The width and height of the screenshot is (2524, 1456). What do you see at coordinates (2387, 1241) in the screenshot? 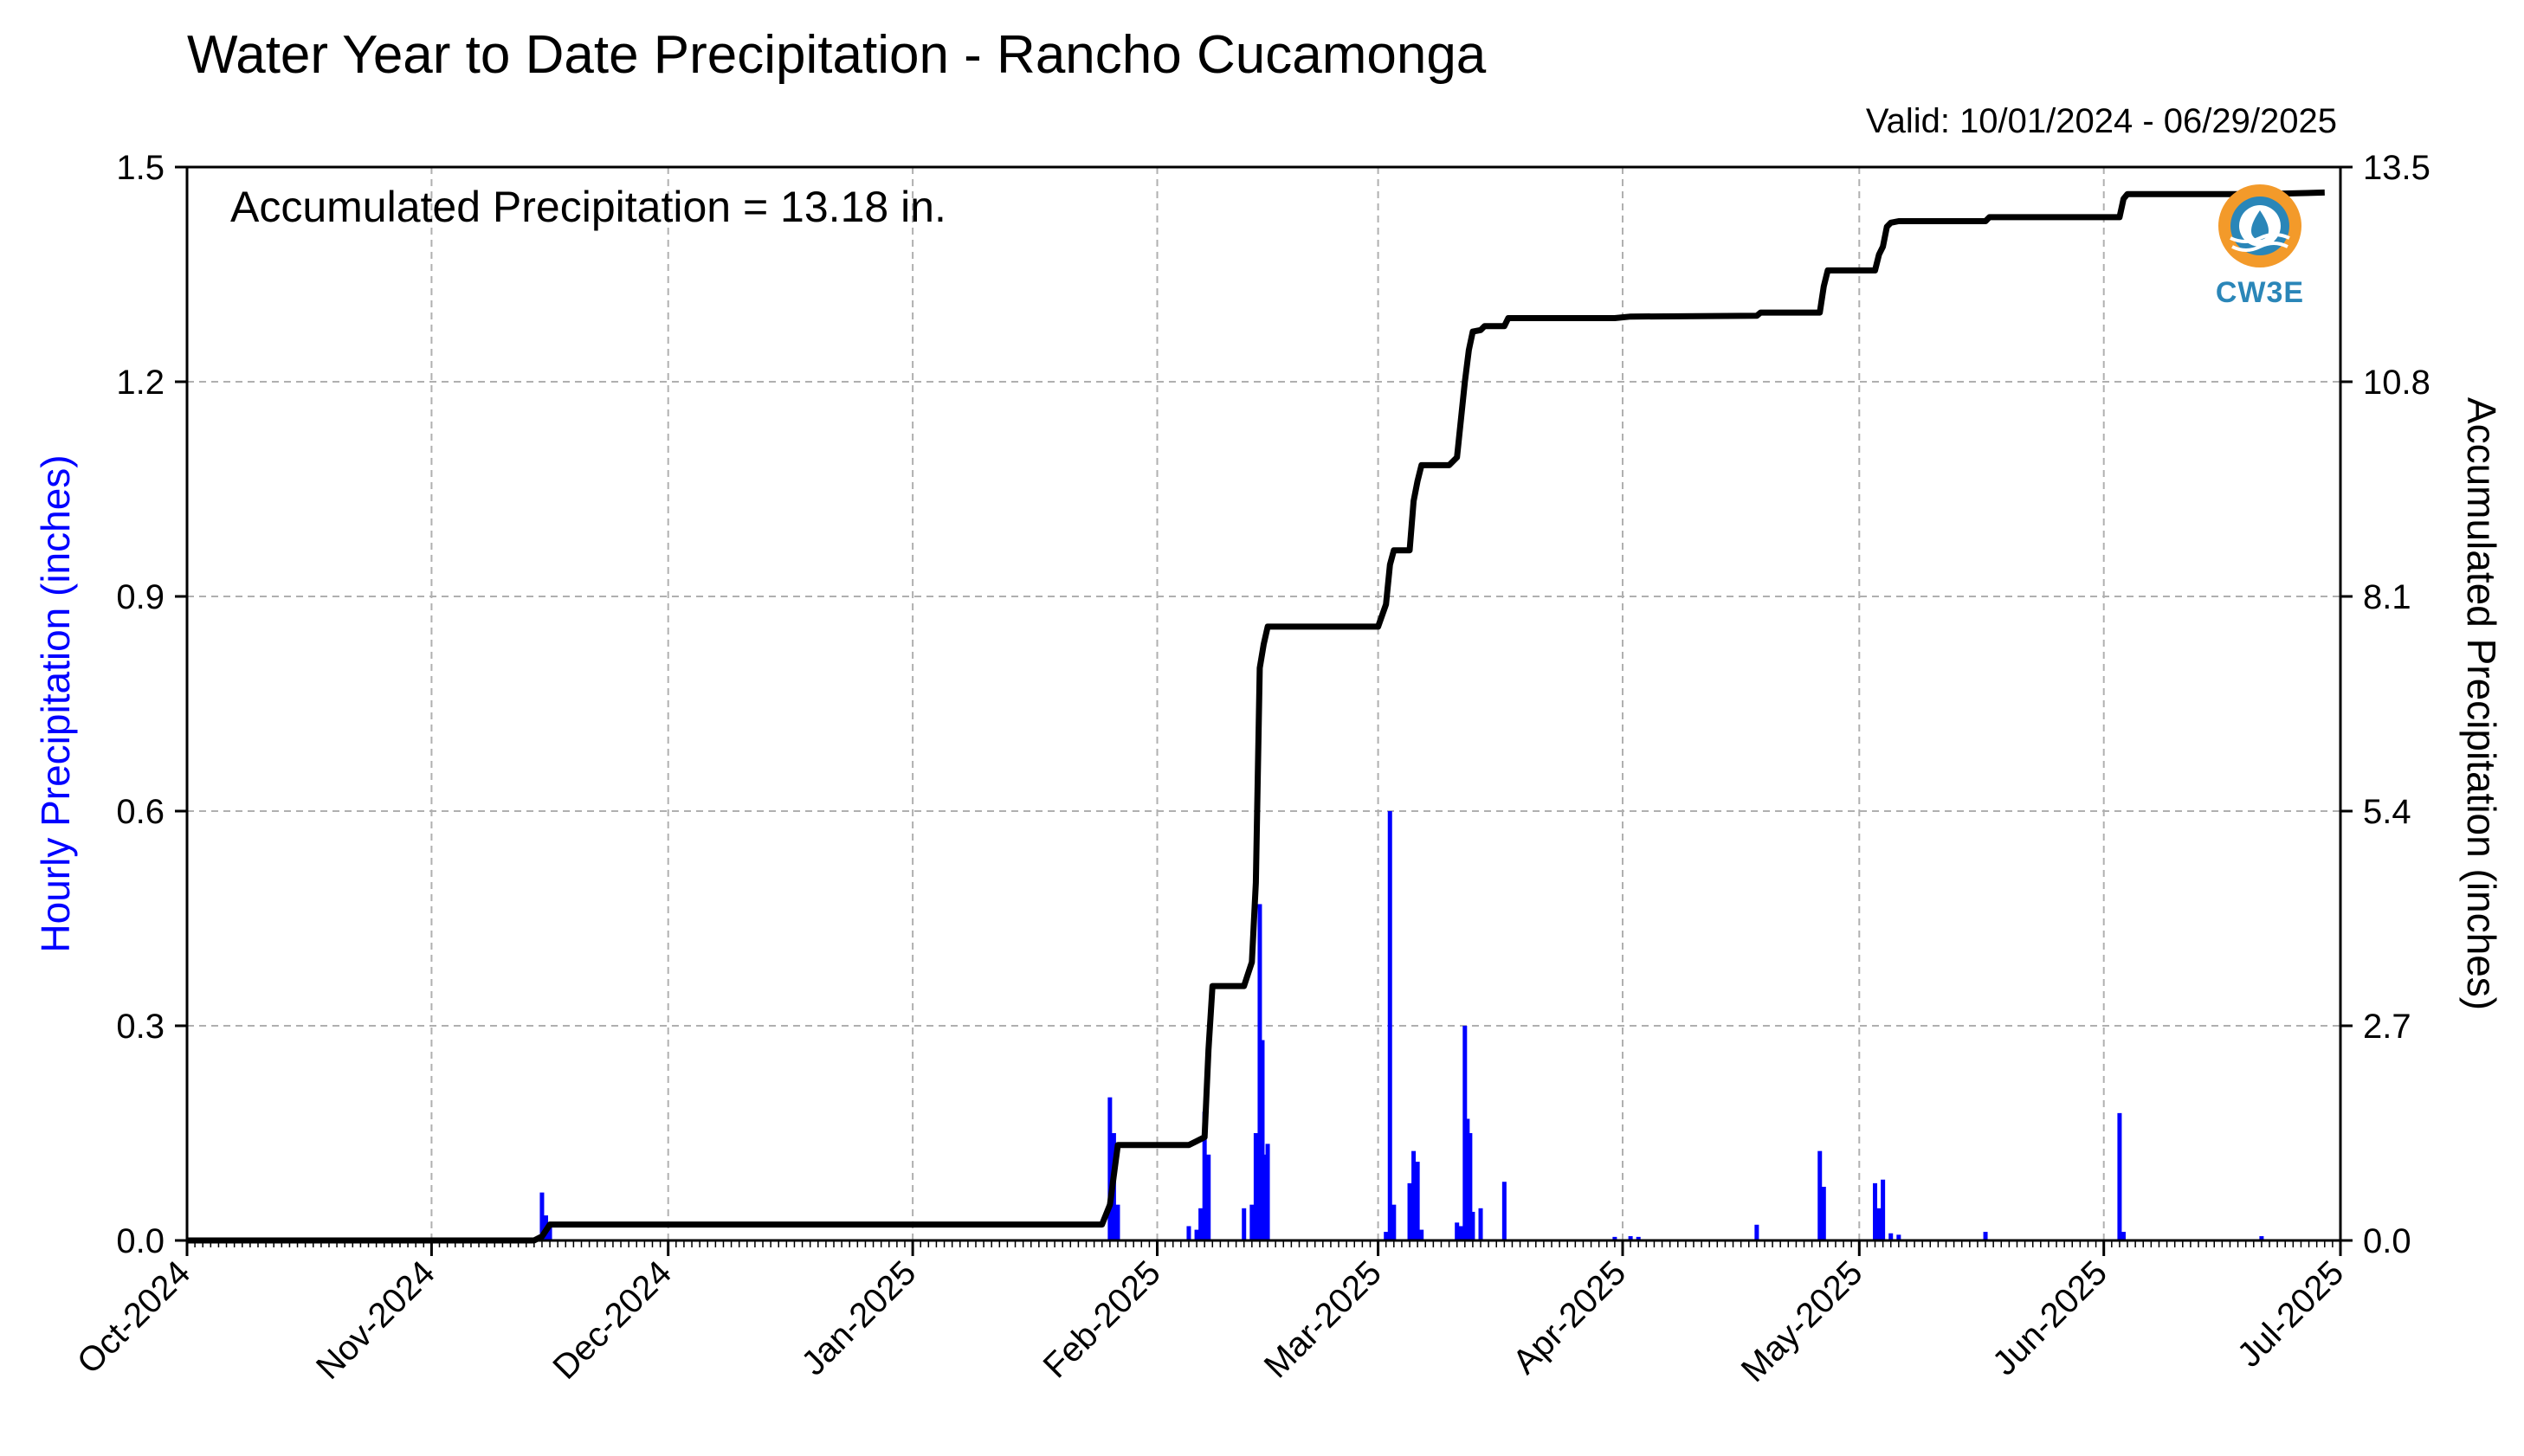
I see `y-right-tick-label: 0.0` at bounding box center [2387, 1241].